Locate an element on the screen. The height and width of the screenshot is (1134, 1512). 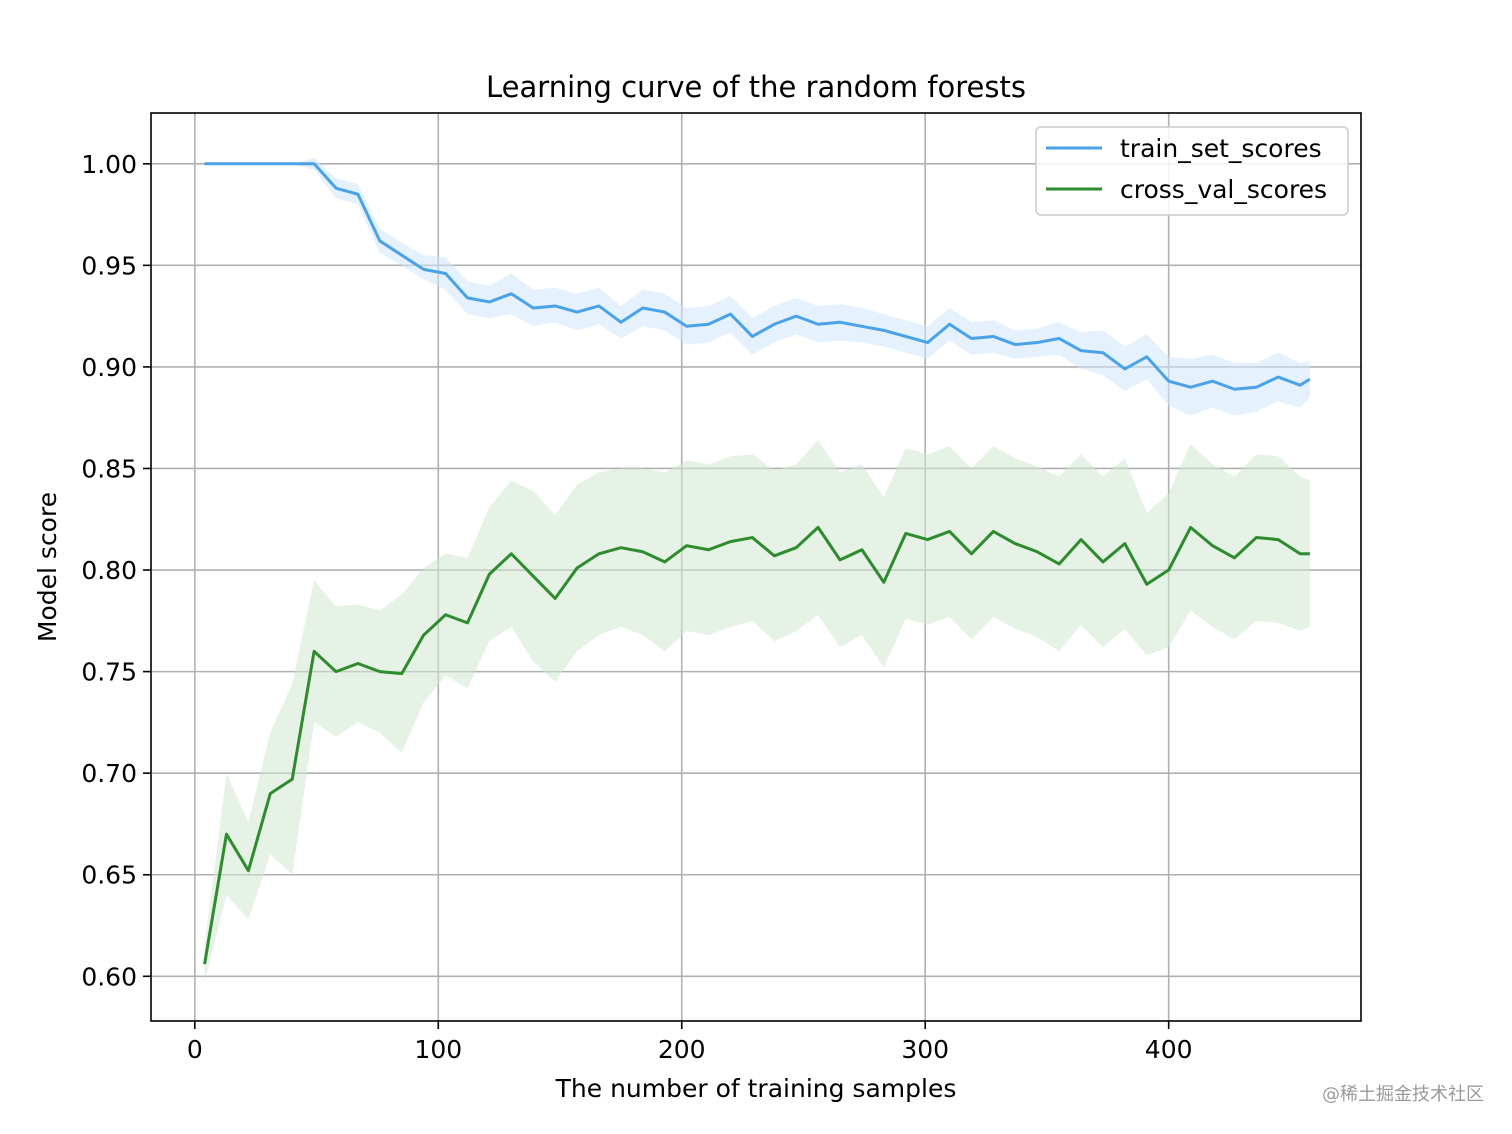
legend-label-train: train_set_scores is located at coordinates (1221, 148).